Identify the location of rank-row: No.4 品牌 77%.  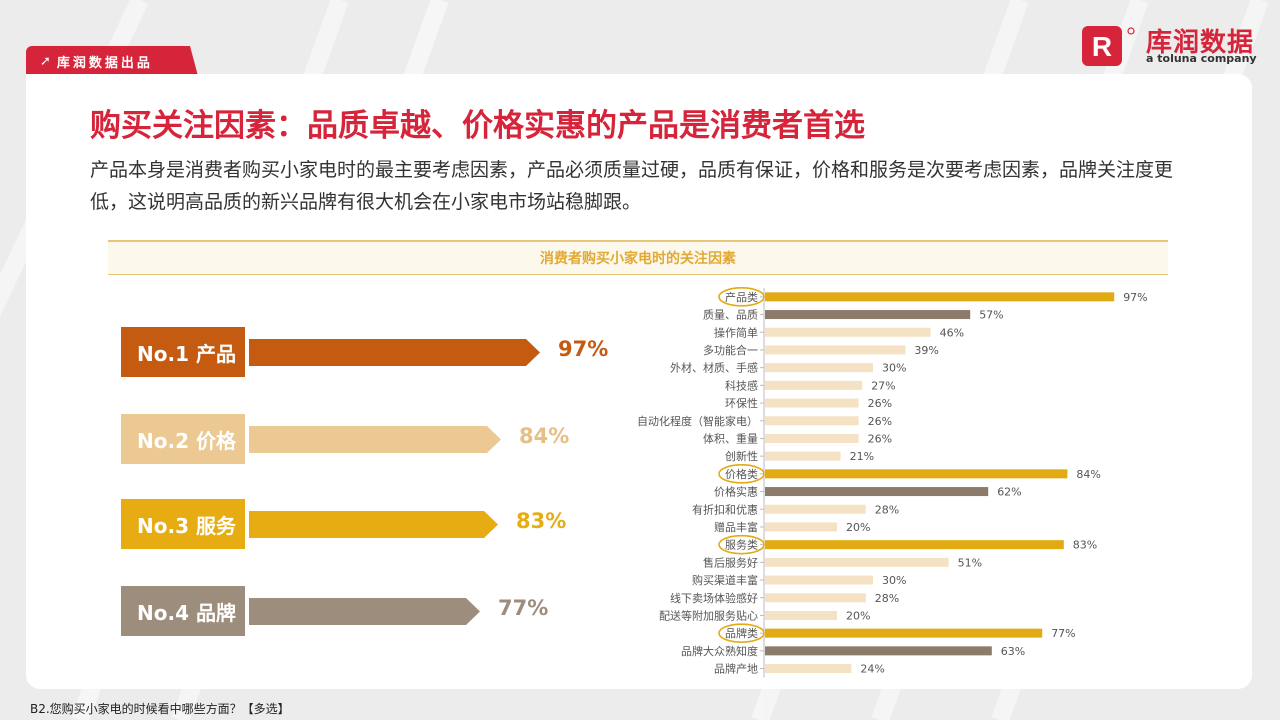
(381, 611).